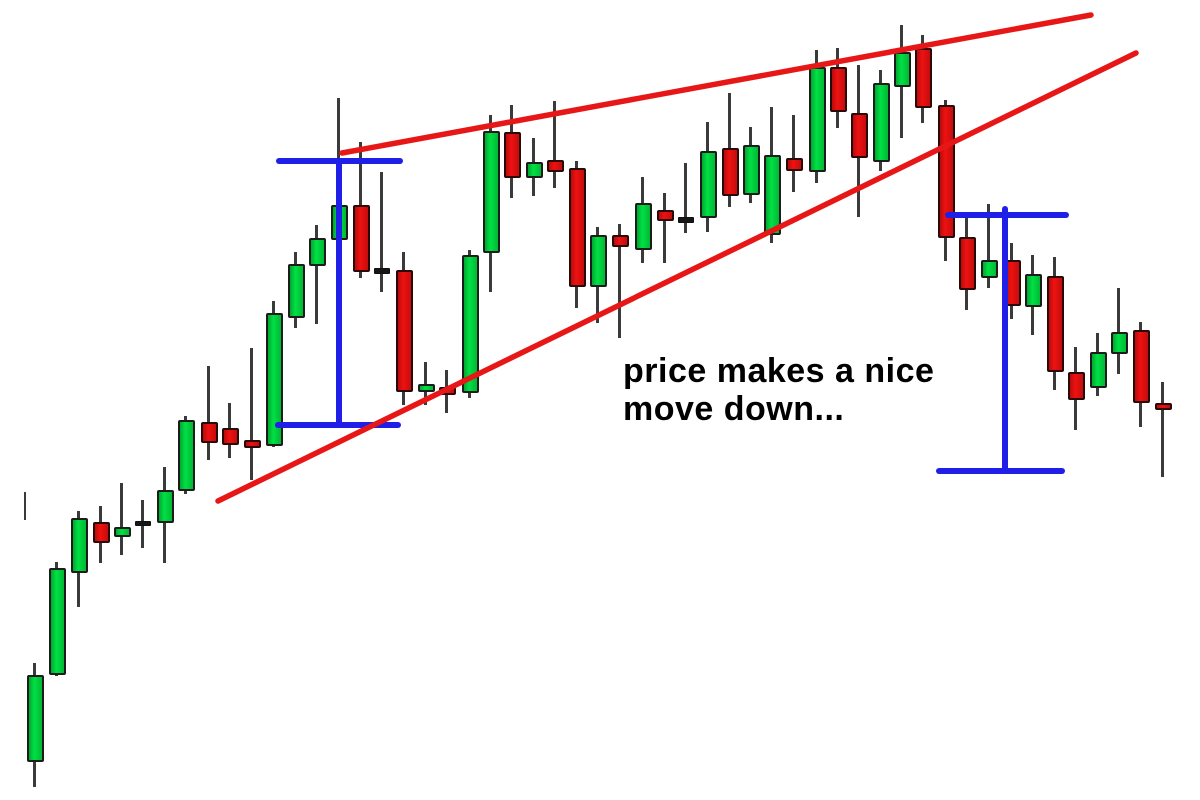  Describe the element at coordinates (779, 371) in the screenshot. I see `annotation-line-1: price makes a nice` at that location.